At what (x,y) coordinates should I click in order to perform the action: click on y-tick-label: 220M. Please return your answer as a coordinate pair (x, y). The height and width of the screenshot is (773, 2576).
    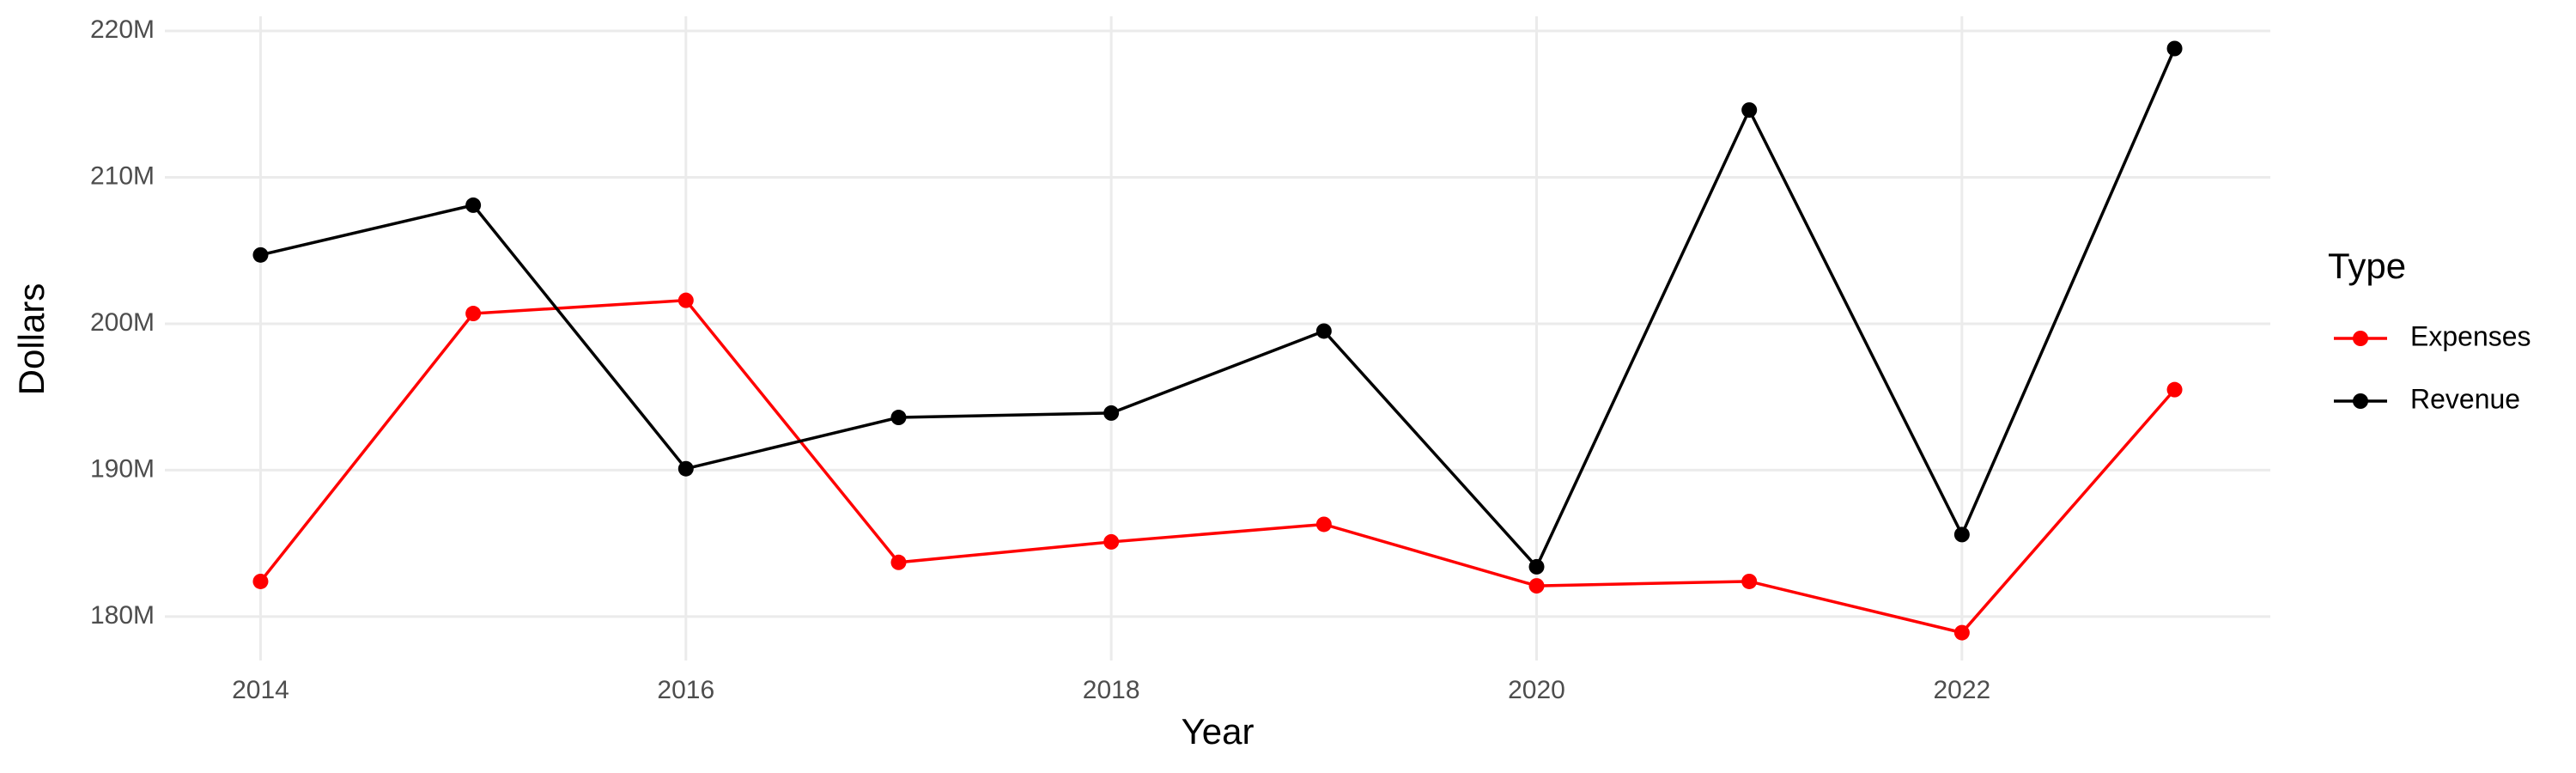
    Looking at the image, I should click on (123, 30).